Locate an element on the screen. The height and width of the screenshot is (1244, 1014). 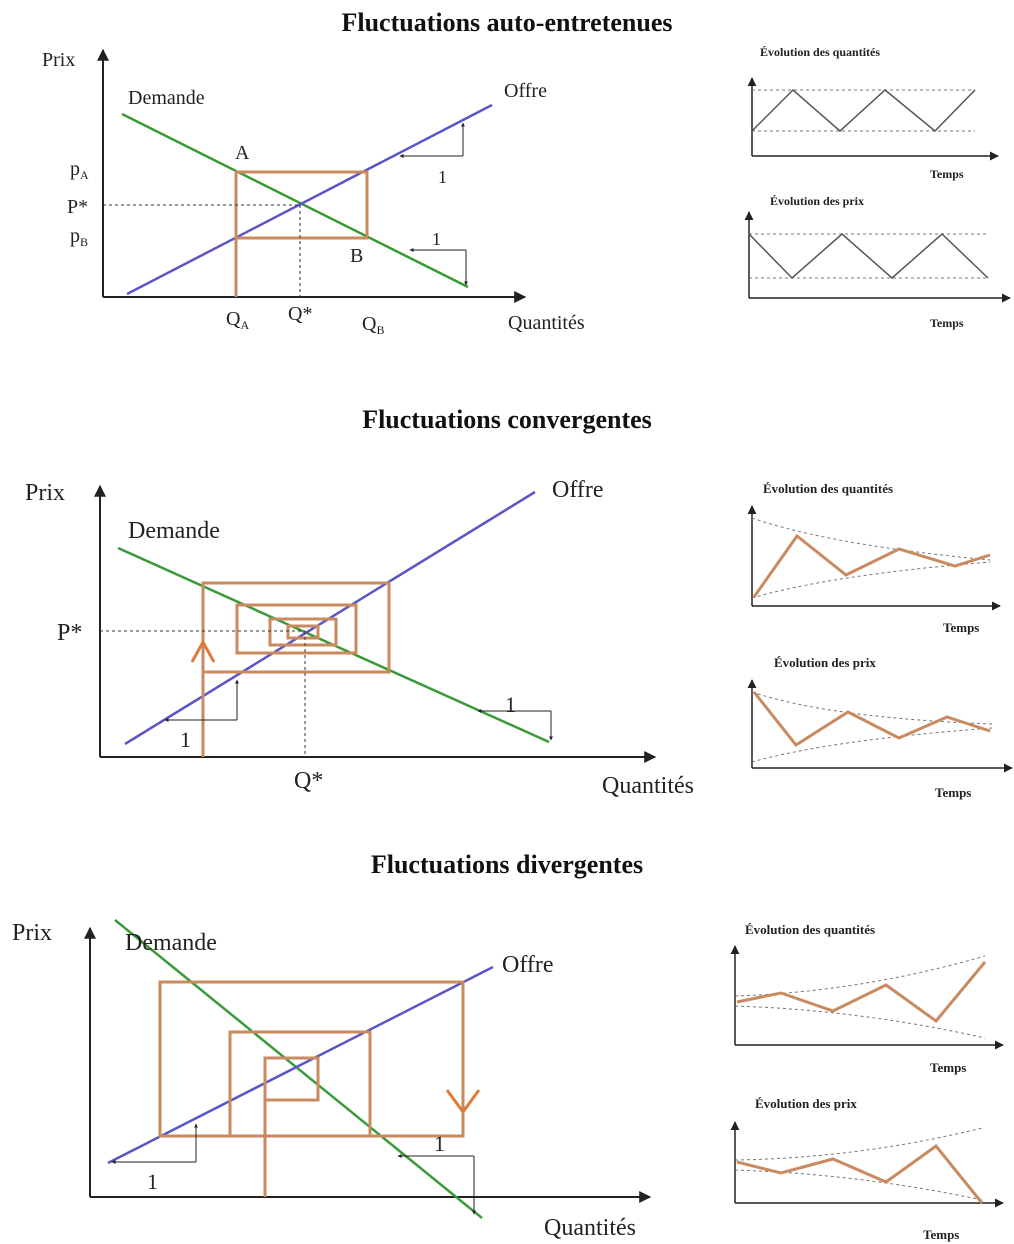
title-auto-entretenues: Fluctuations auto-entretenues is located at coordinates (507, 22).